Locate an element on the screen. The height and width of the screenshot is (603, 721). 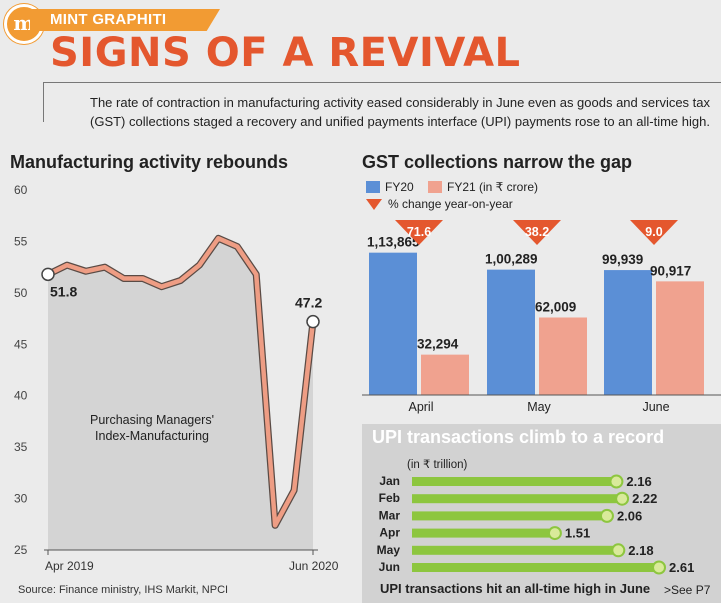
fy20-swatch is located at coordinates (373, 187).